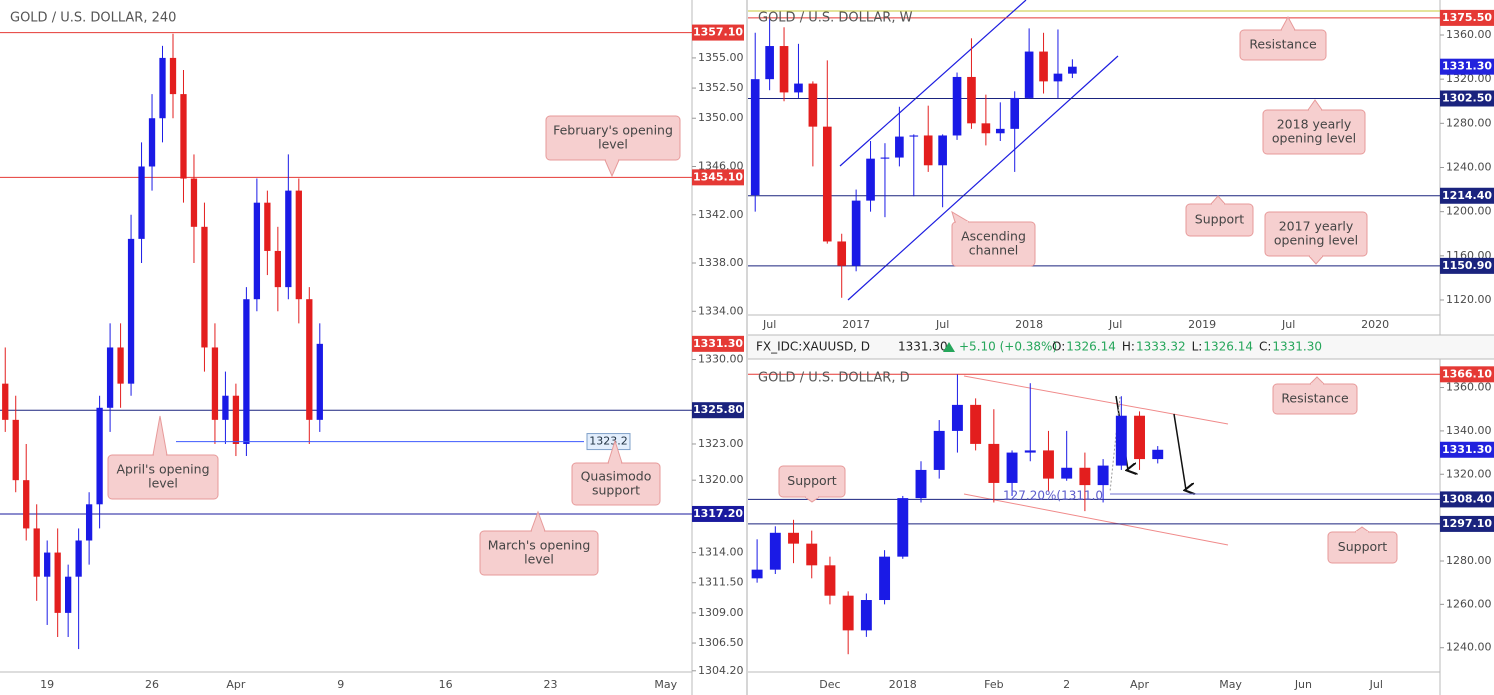  Describe the element at coordinates (993, 250) in the screenshot. I see `callout-text: channel` at that location.